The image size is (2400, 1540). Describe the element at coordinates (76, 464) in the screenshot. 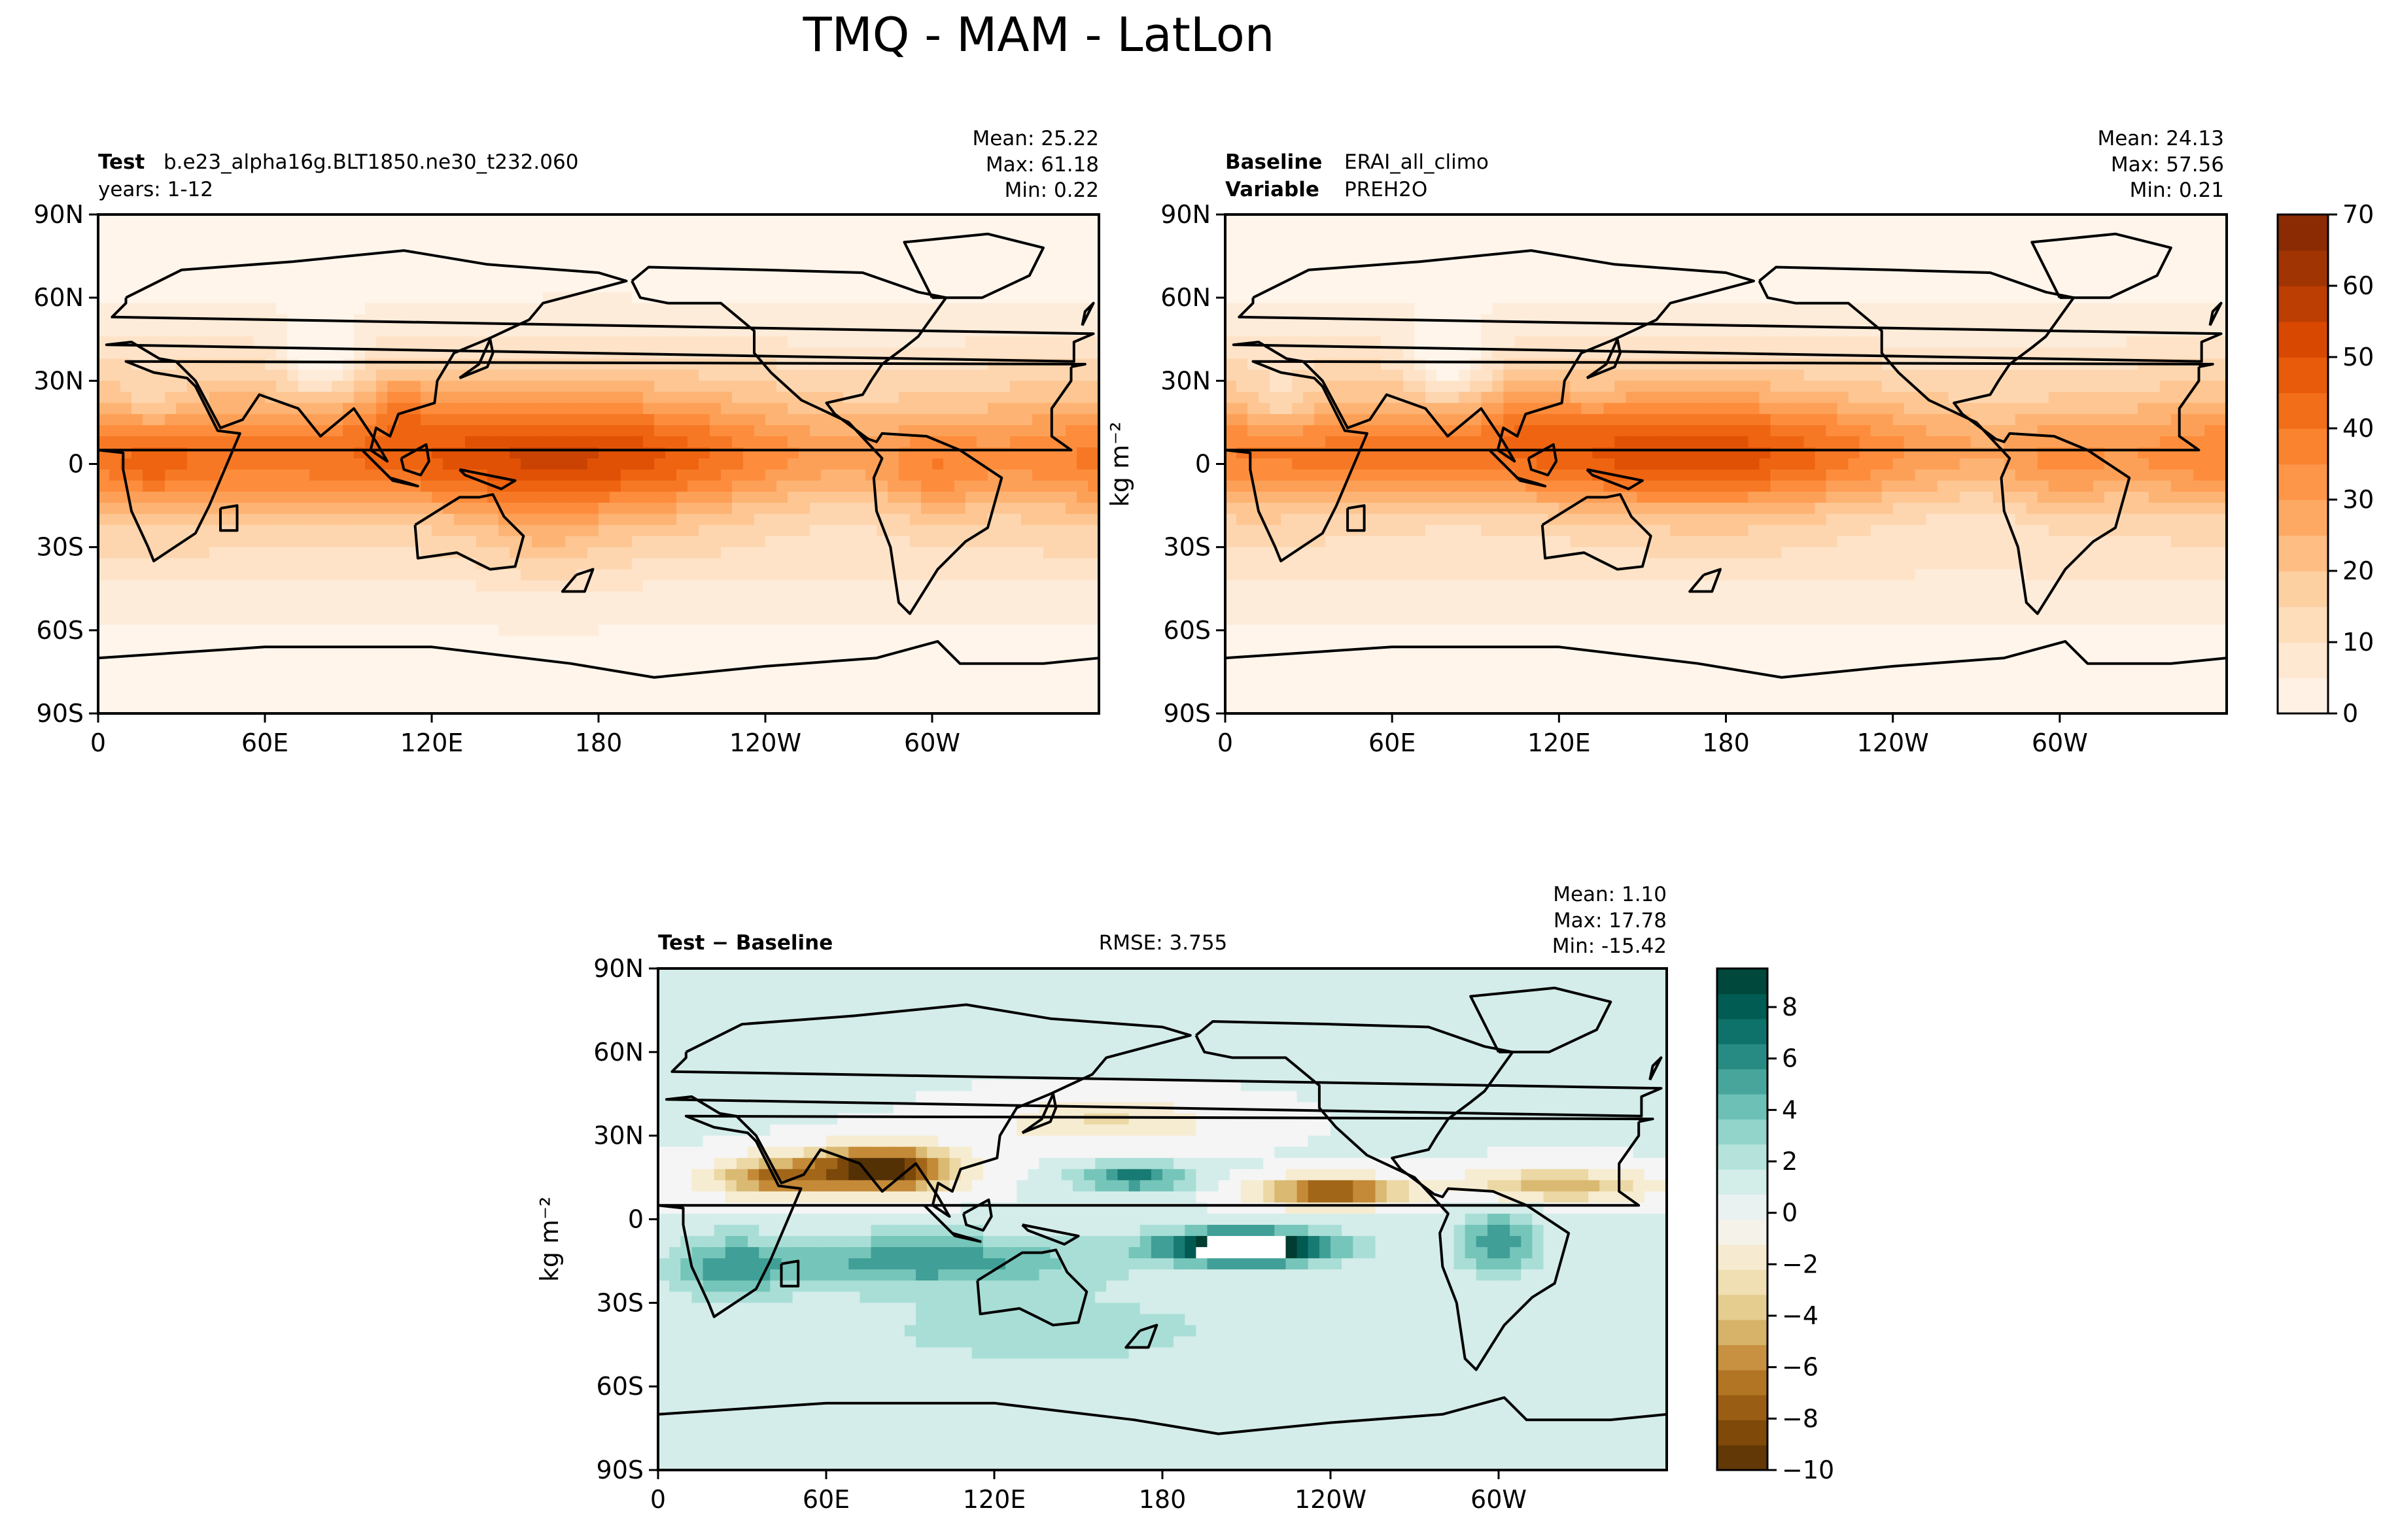

I see `test-ytick-label: 0` at that location.